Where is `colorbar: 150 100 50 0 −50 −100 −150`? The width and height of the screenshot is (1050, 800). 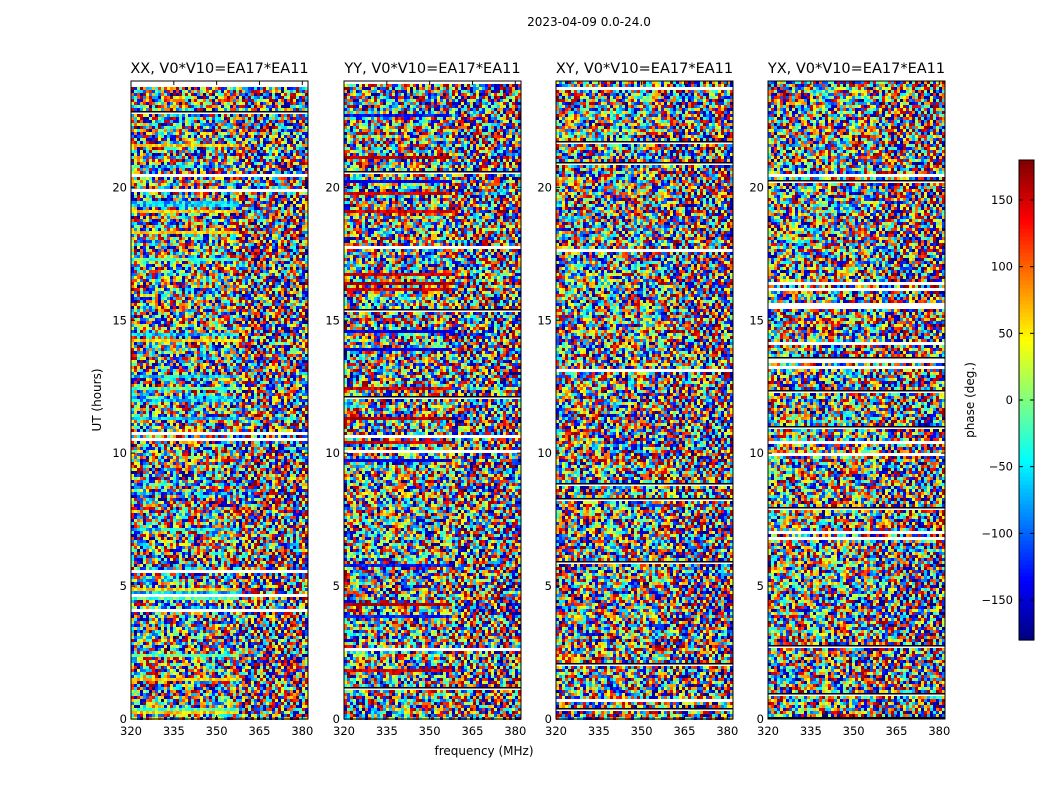 colorbar: 150 100 50 0 −50 −100 −150 is located at coordinates (1008, 400).